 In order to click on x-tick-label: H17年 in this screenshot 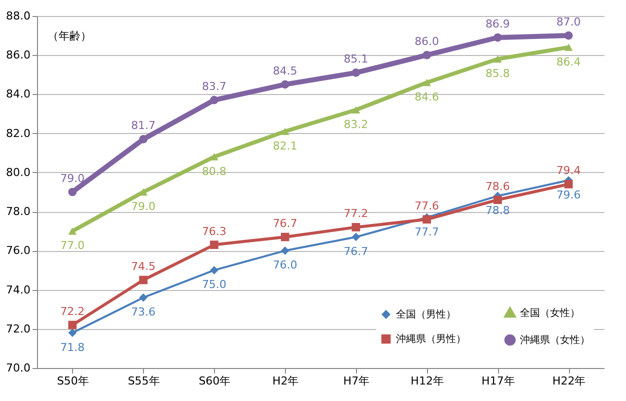, I will do `click(498, 381)`.